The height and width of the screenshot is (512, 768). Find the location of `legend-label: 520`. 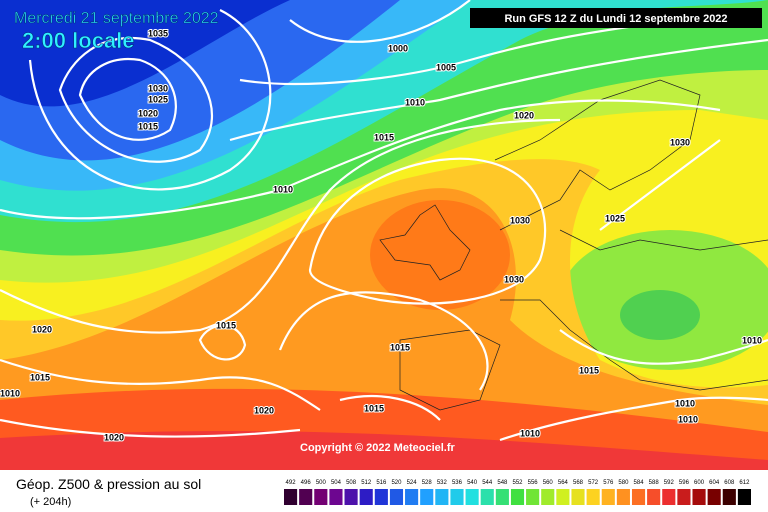

legend-label: 520 is located at coordinates (396, 483).